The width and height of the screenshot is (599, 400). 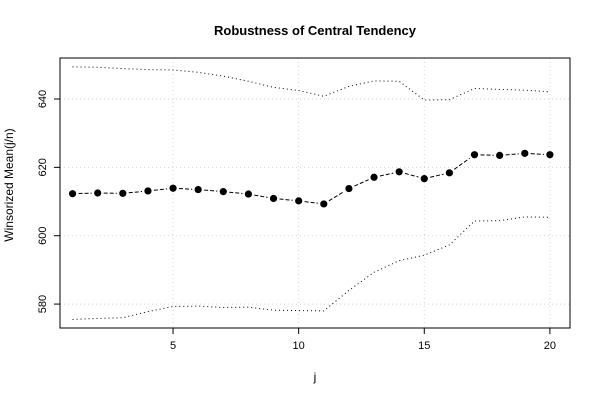 What do you see at coordinates (48, 201) in the screenshot?
I see `y-axis: 580 600 620 640` at bounding box center [48, 201].